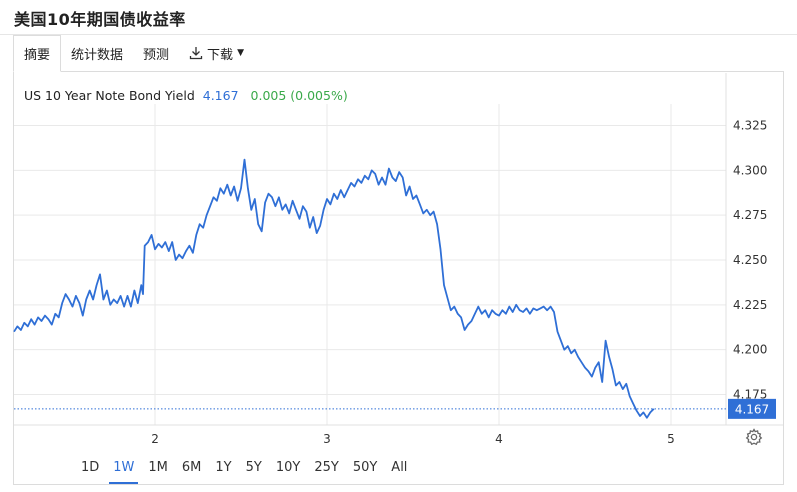 The height and width of the screenshot is (492, 797). What do you see at coordinates (326, 467) in the screenshot?
I see `range-25y: 25Y` at bounding box center [326, 467].